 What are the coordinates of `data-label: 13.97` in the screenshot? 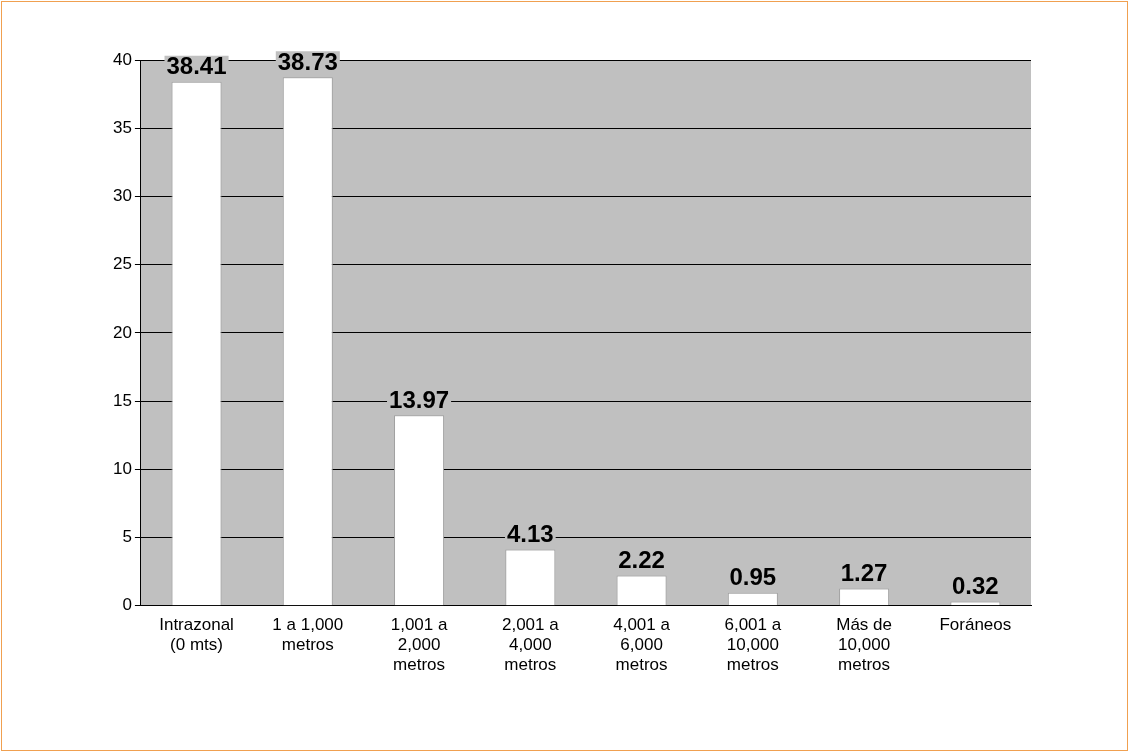 It's located at (419, 399).